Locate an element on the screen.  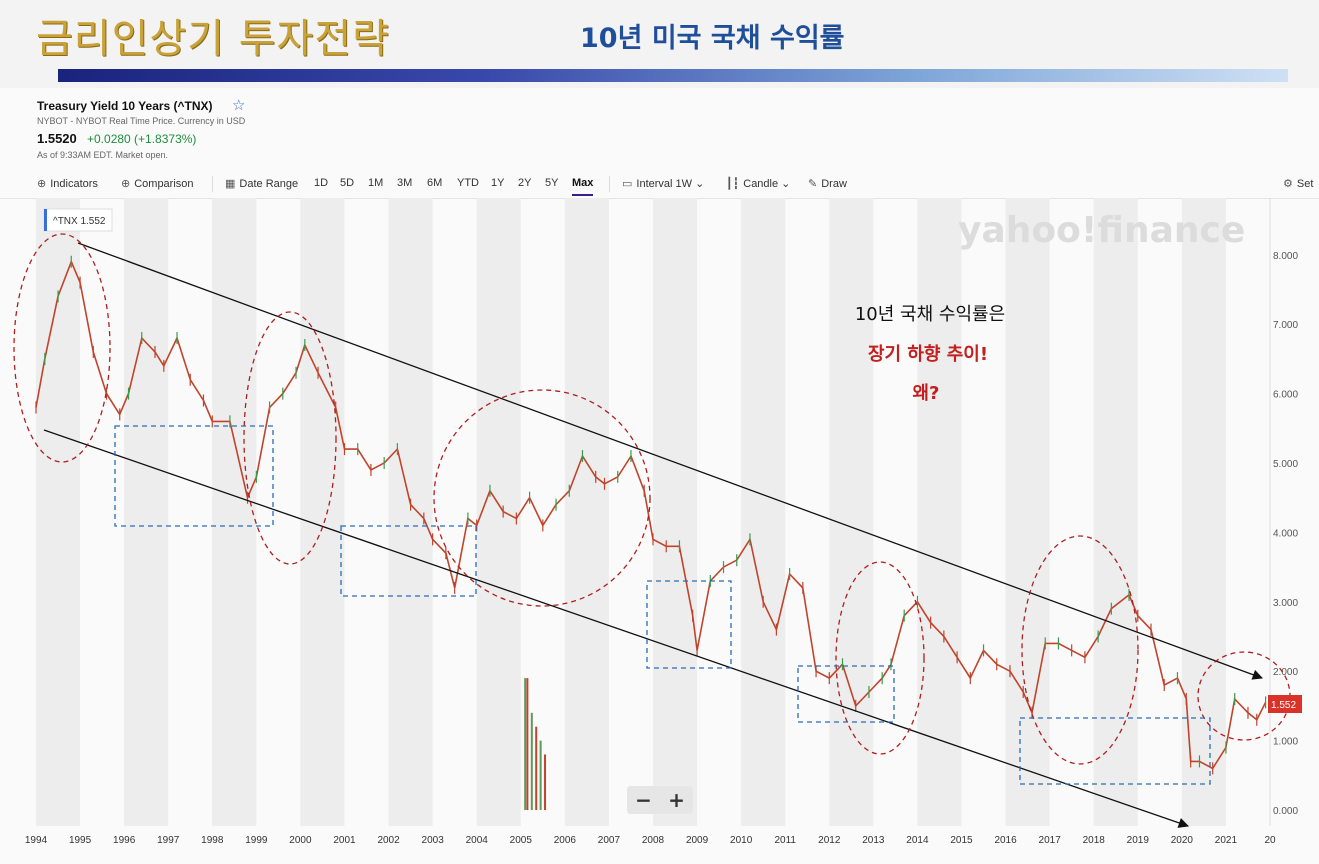
last-price-tag is located at coordinates (1285, 704).